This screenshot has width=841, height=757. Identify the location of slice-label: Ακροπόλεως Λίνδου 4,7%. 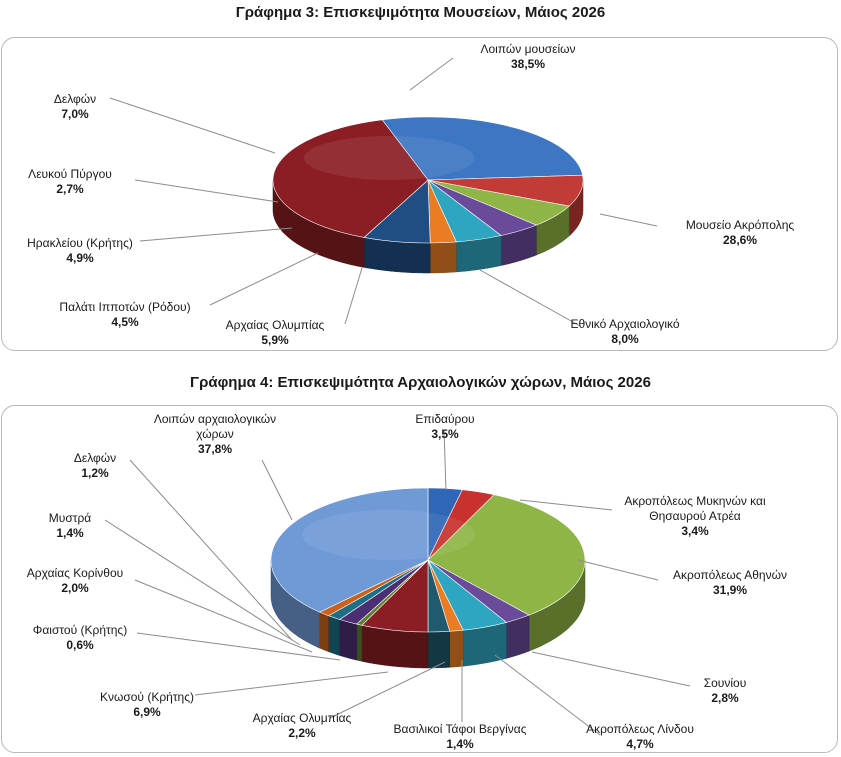
(640, 736).